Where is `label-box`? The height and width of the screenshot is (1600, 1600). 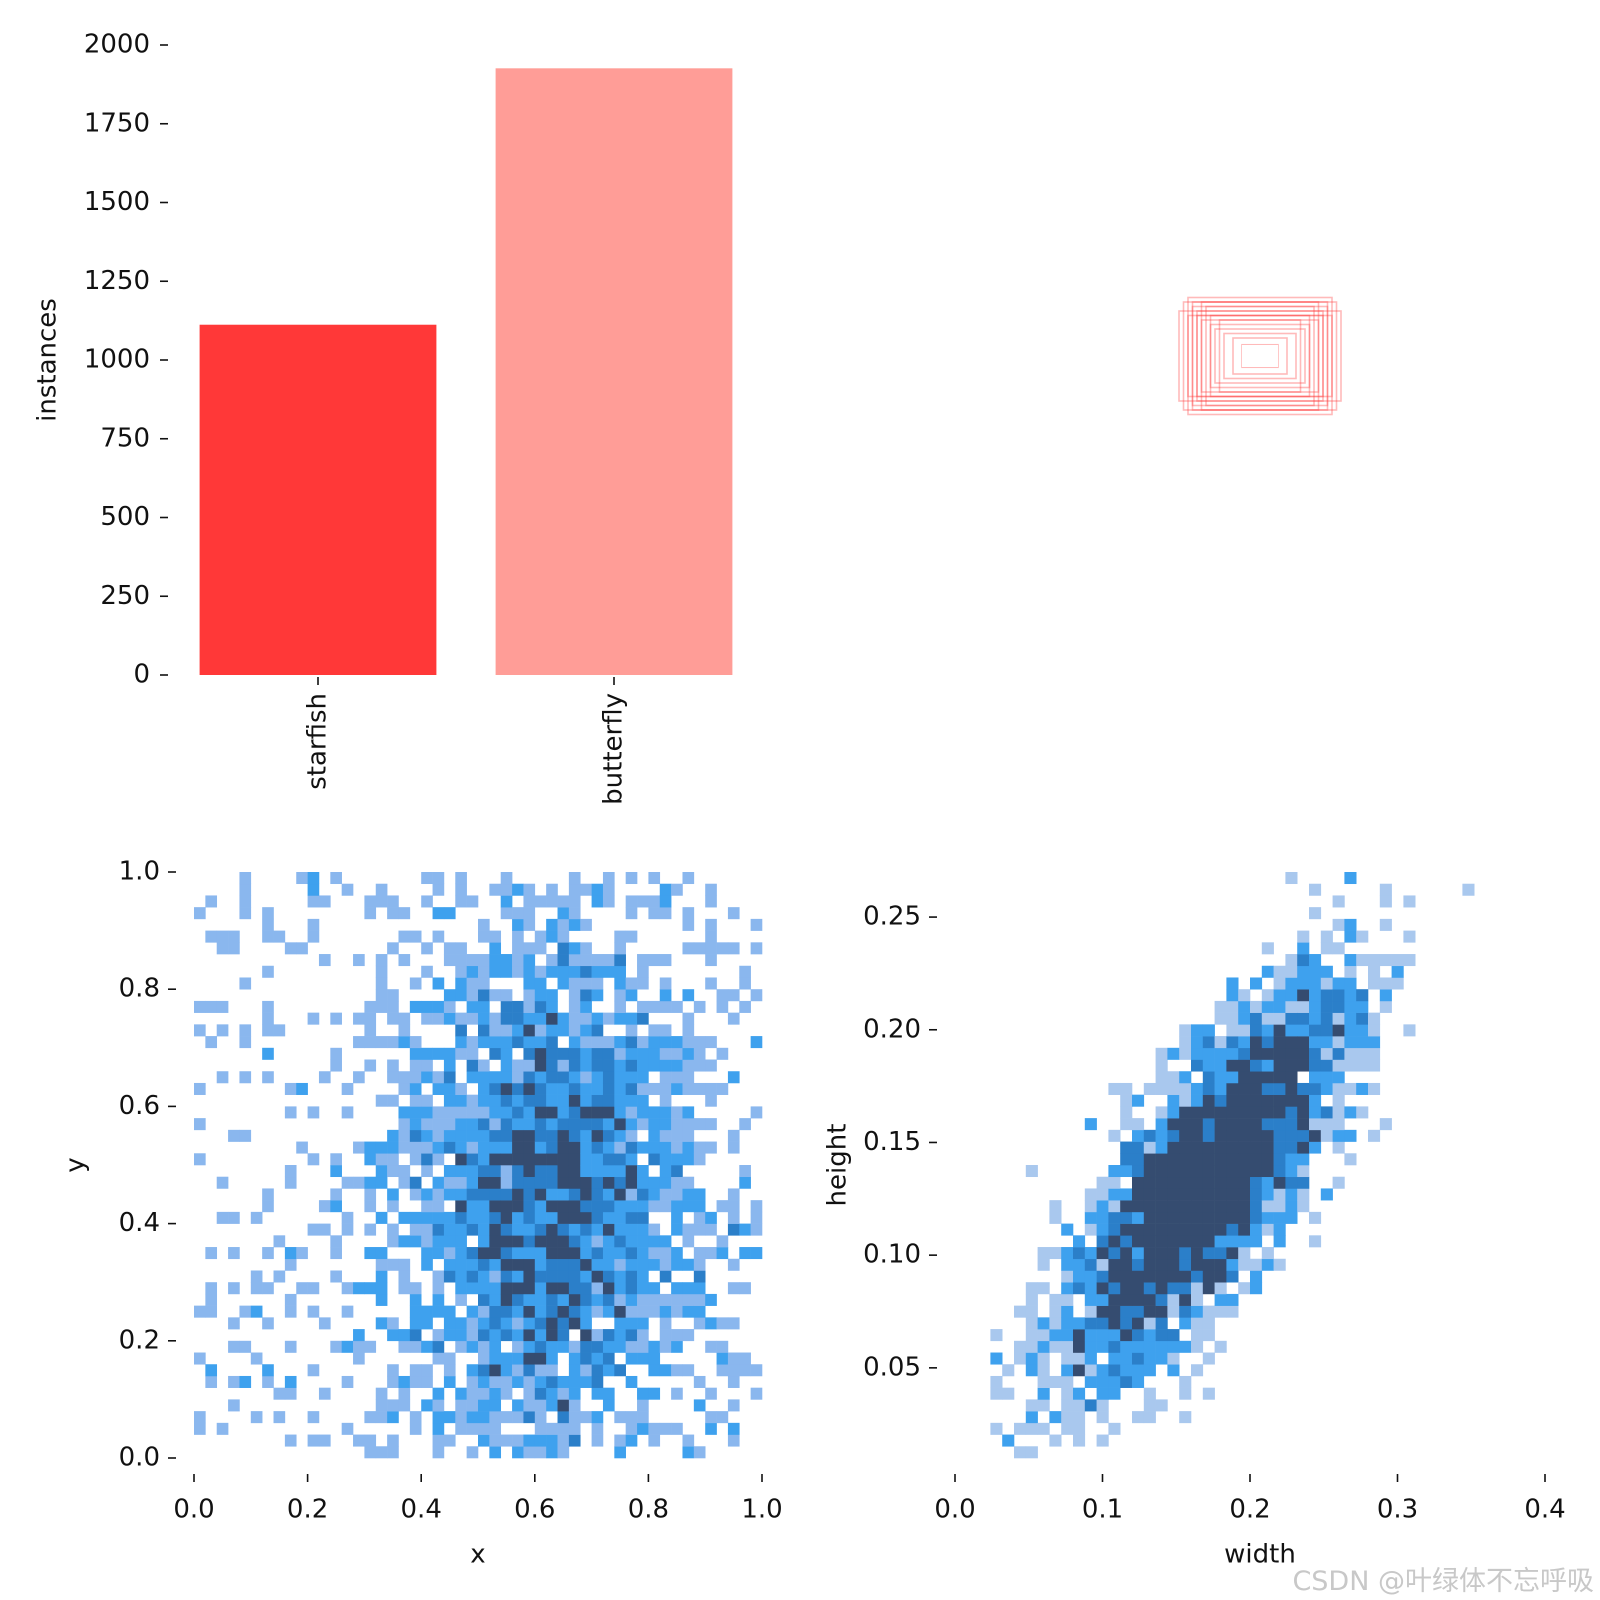
label-box is located at coordinates (1260, 356).